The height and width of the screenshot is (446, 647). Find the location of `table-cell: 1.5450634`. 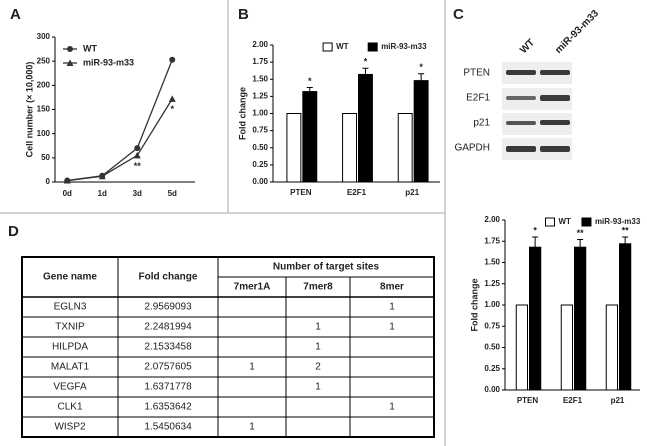

table-cell: 1.5450634 is located at coordinates (168, 427).